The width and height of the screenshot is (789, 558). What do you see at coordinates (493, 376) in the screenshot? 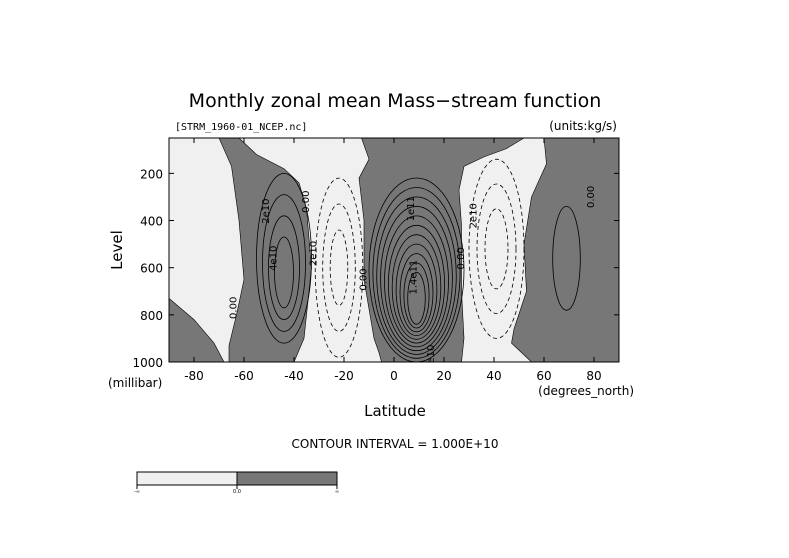
I see `x-tick-label: 40` at bounding box center [493, 376].